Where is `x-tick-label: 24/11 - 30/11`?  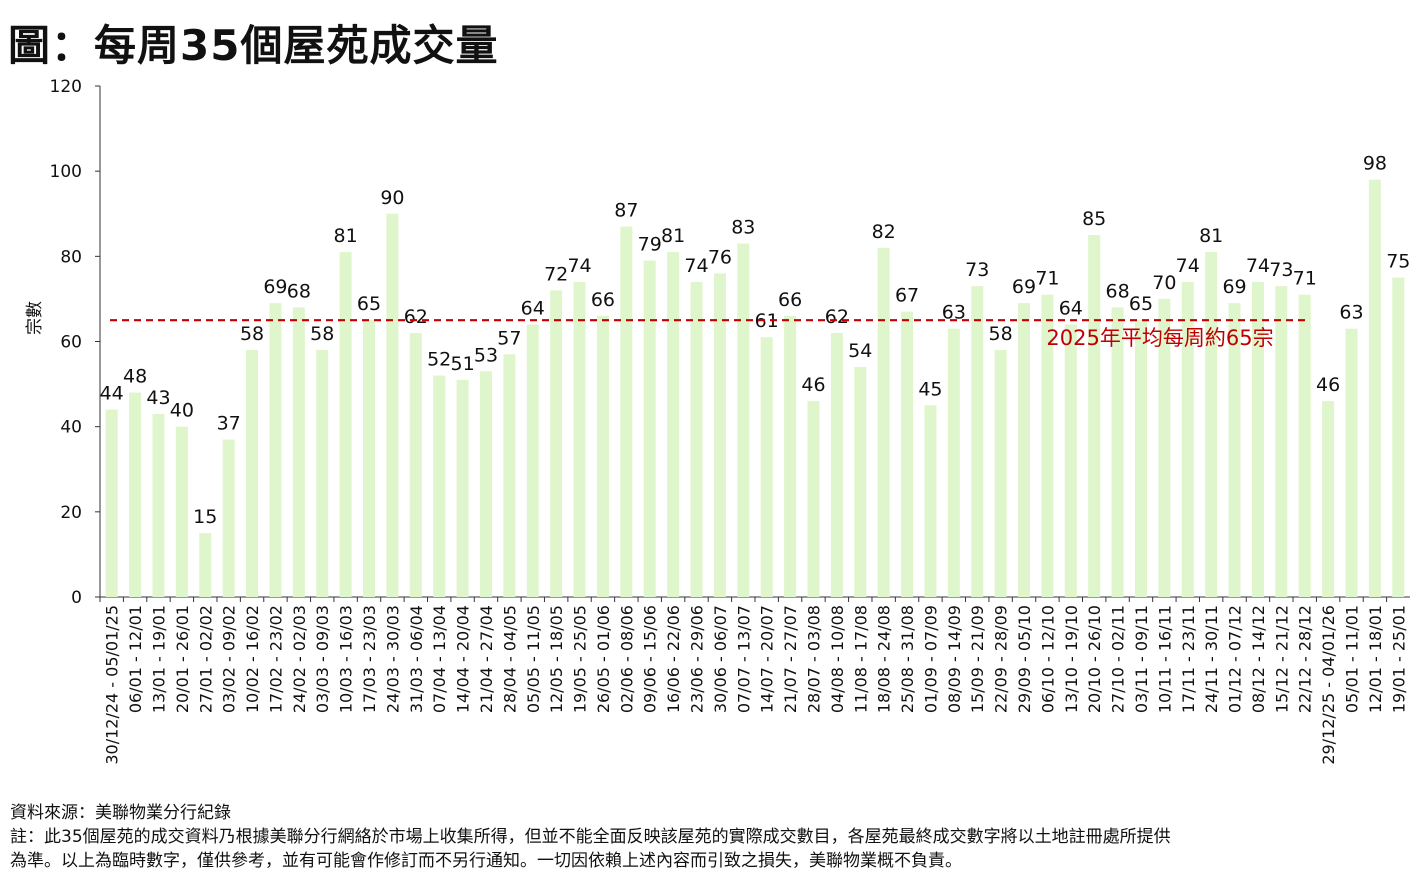
x-tick-label: 24/11 - 30/11 is located at coordinates (1211, 659).